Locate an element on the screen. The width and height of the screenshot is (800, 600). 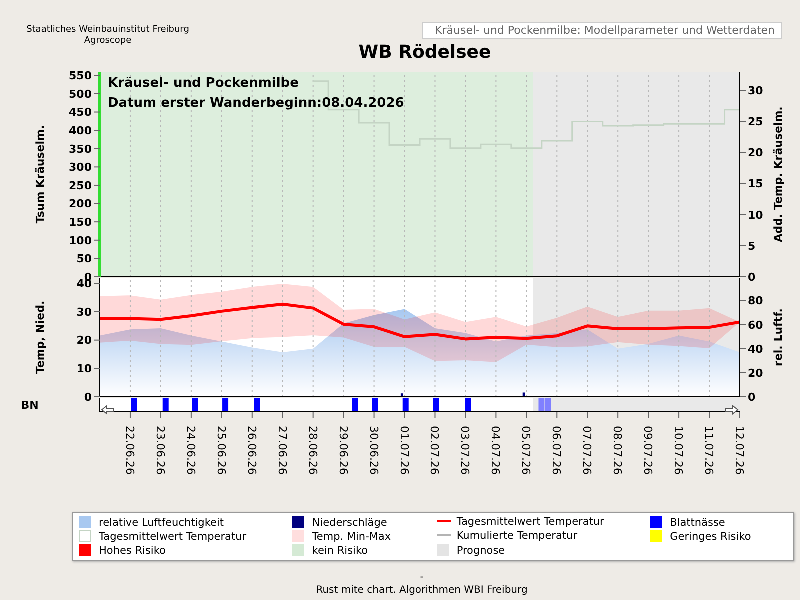
y-tick-label: 350 is located at coordinates (80, 149).